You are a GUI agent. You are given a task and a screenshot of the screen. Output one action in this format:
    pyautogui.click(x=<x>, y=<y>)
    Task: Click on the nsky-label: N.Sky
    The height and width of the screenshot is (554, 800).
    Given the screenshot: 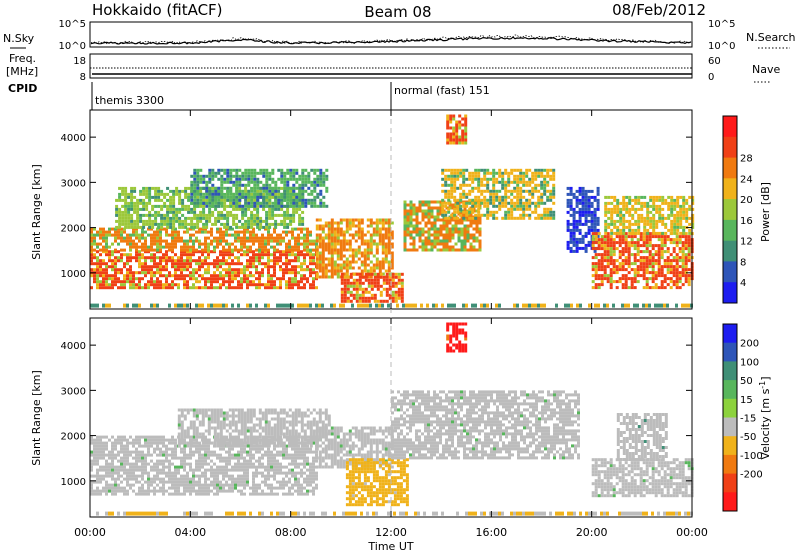 What is the action you would take?
    pyautogui.click(x=19, y=38)
    